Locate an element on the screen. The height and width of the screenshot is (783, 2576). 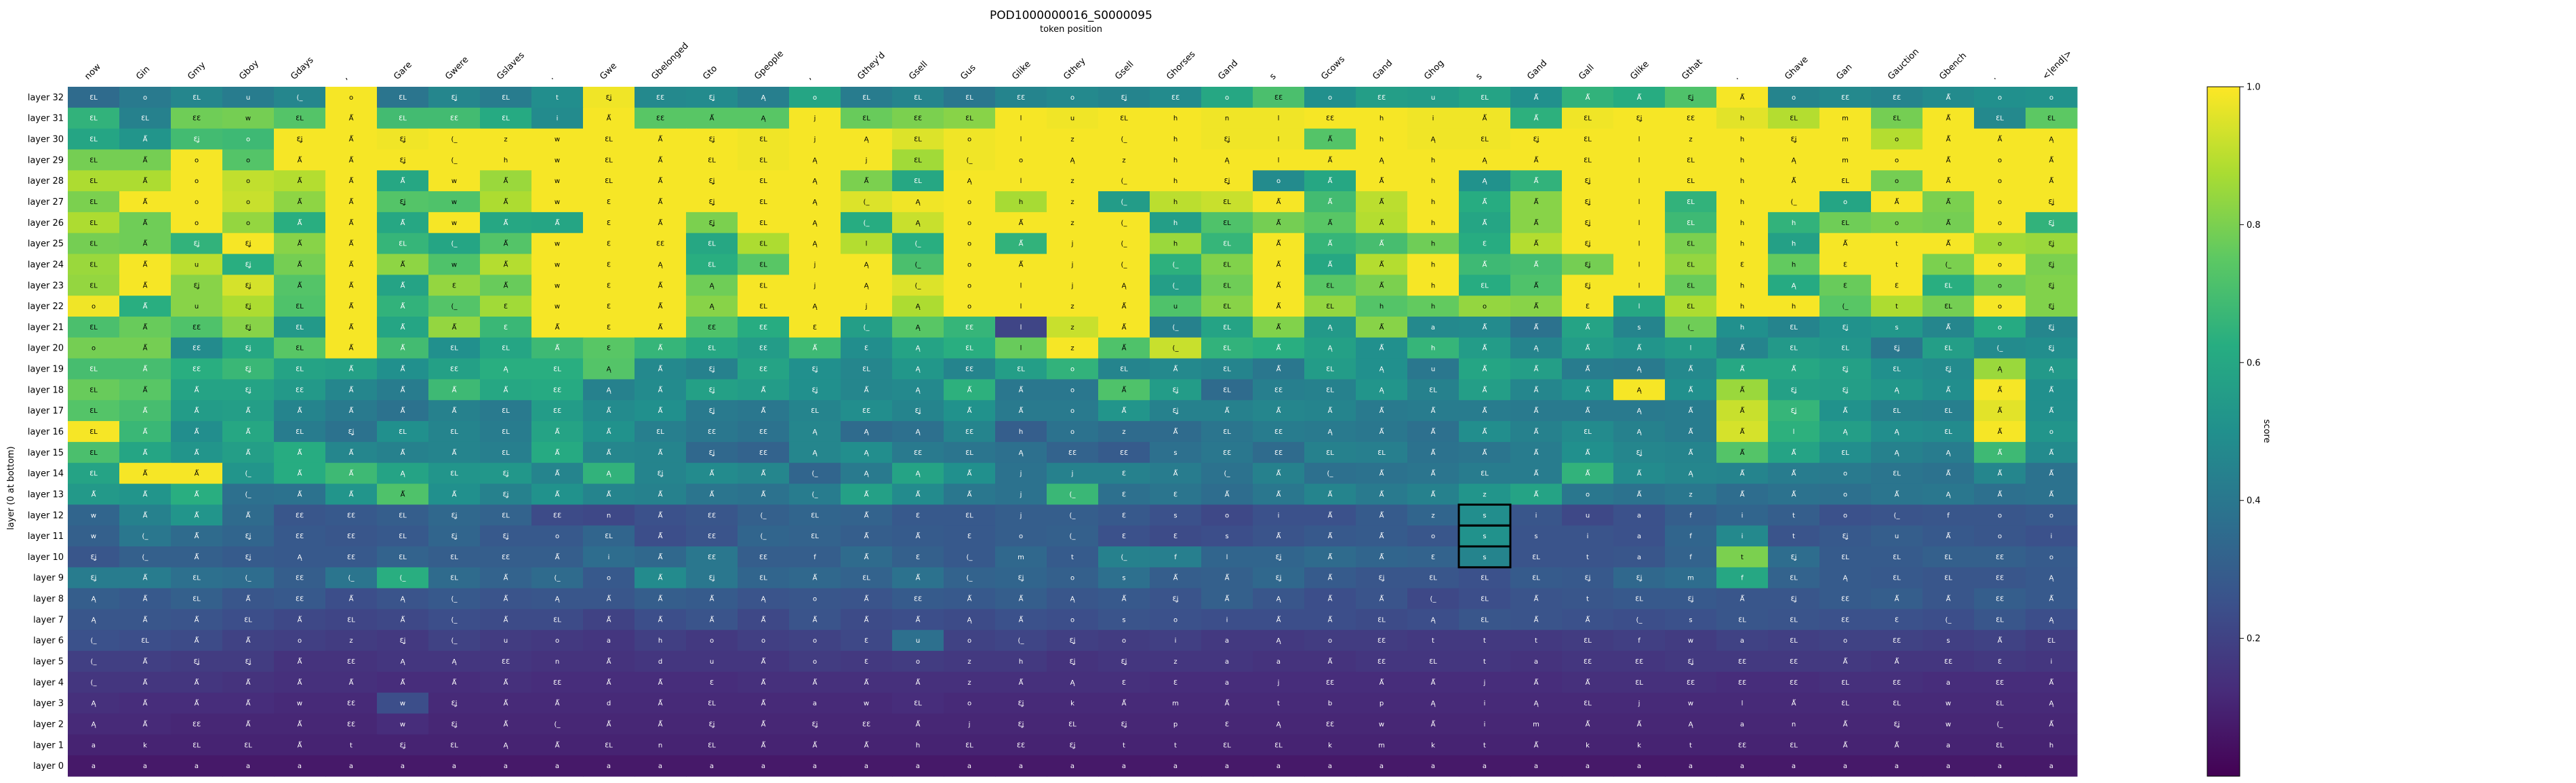
cell-token-label: Ɛʝ is located at coordinates (454, 724).